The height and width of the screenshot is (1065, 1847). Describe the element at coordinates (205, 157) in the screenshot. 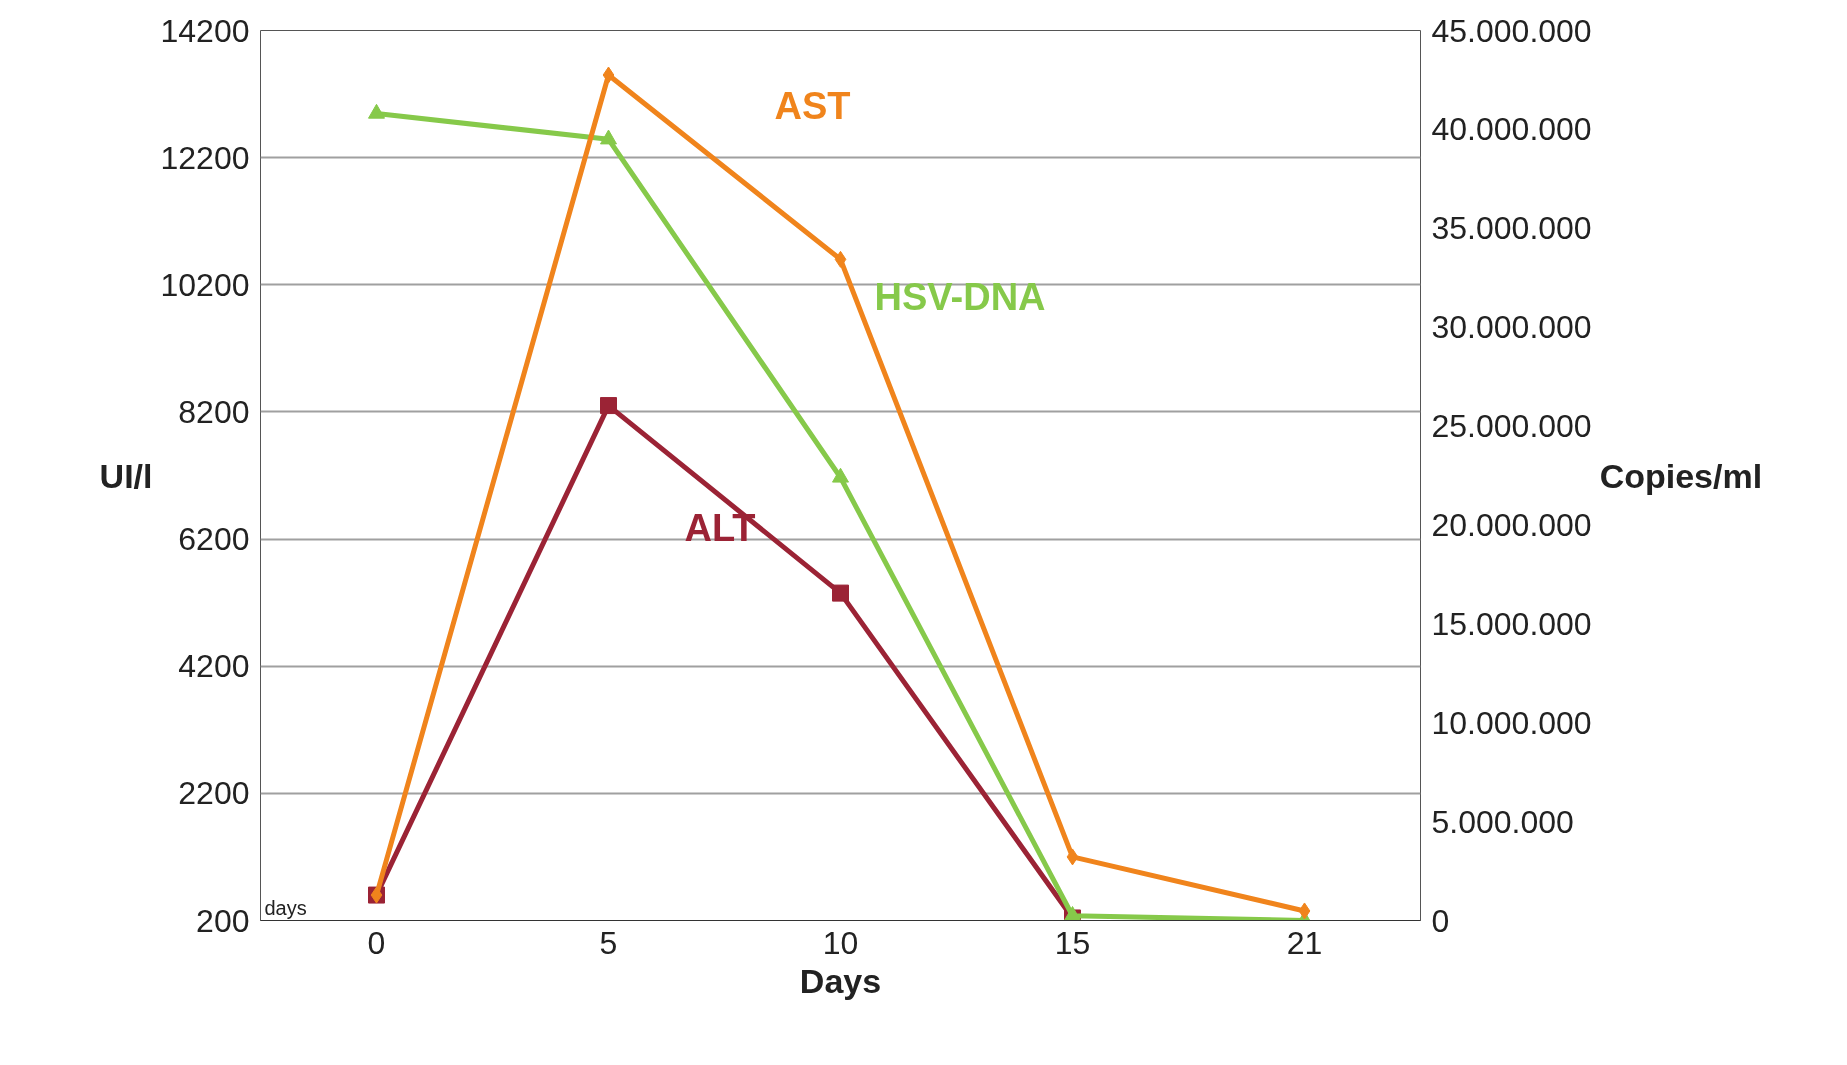

I see `y-tick-label: 12200` at that location.